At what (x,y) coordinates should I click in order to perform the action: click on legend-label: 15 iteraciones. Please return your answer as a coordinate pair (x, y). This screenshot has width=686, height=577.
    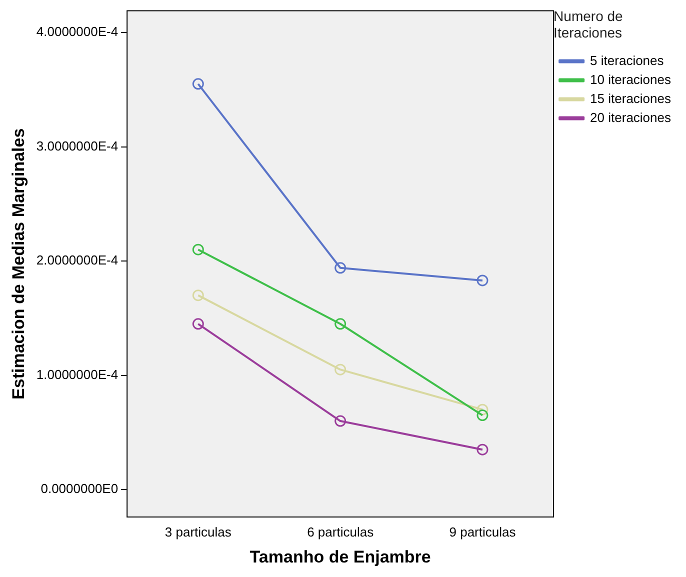
    Looking at the image, I should click on (631, 98).